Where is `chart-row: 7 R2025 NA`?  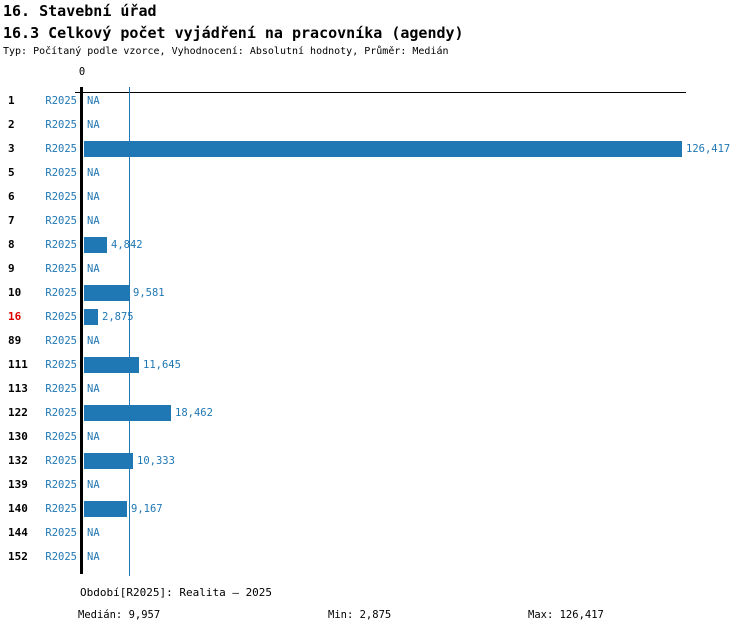 chart-row: 7 R2025 NA is located at coordinates (375, 221).